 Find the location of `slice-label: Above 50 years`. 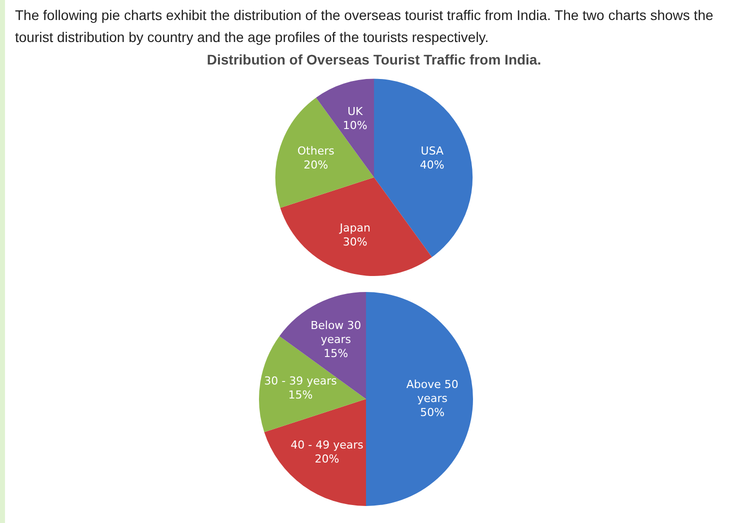

slice-label: Above 50 years is located at coordinates (432, 391).